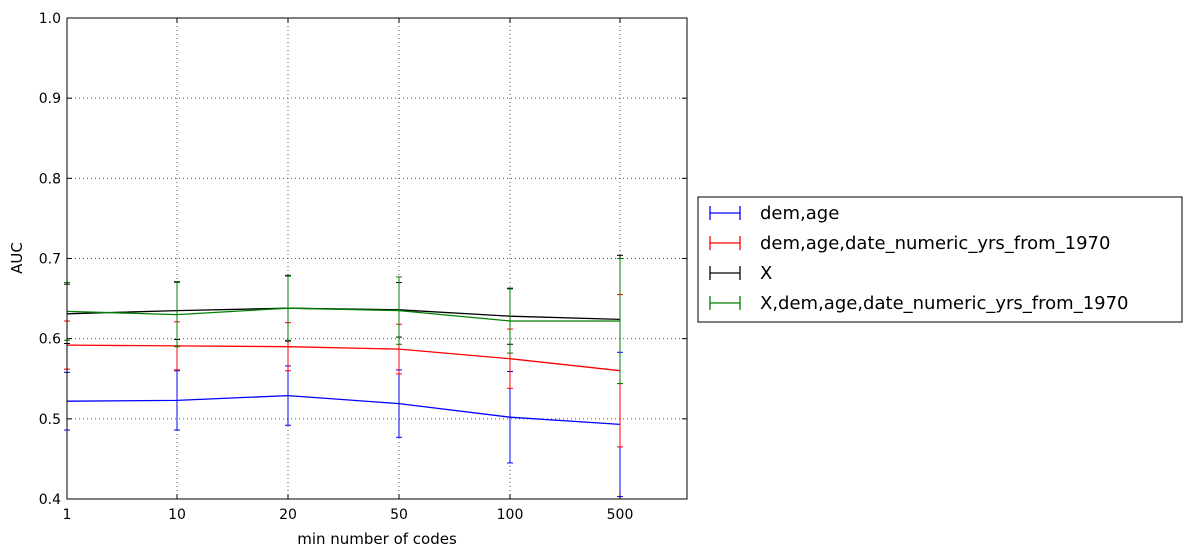  What do you see at coordinates (50, 420) in the screenshot?
I see `y-tick-label: 0.5` at bounding box center [50, 420].